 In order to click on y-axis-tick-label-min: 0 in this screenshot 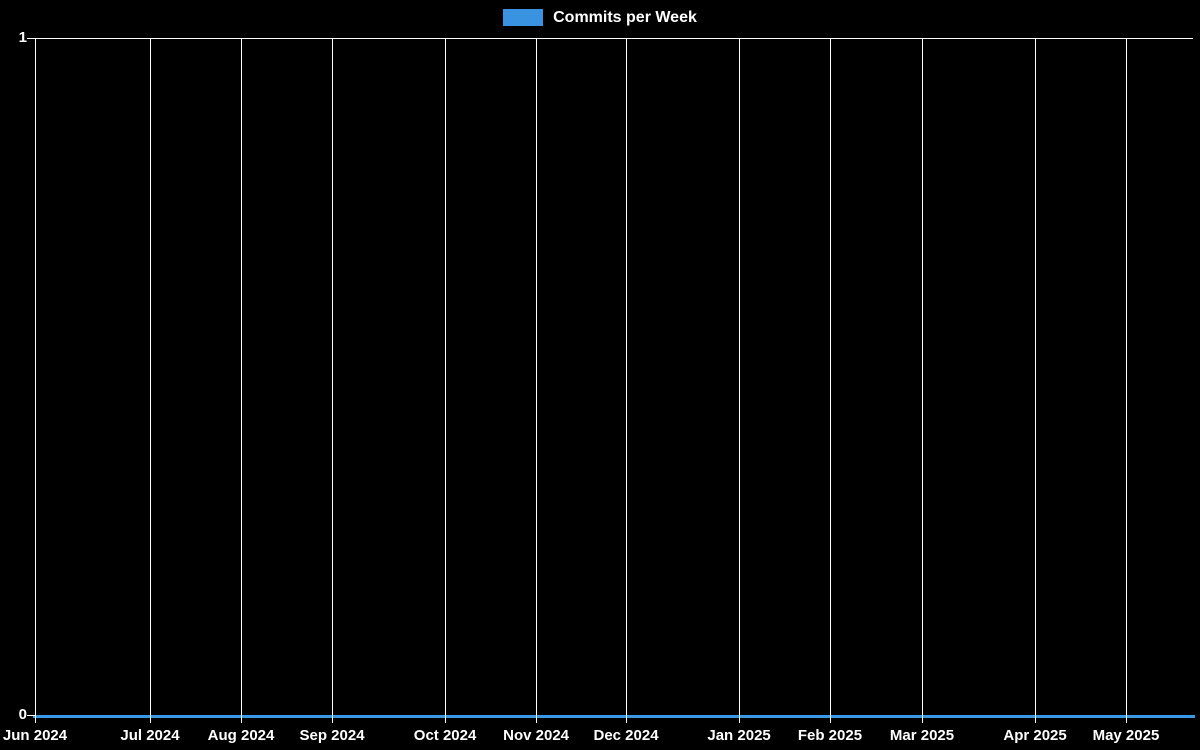, I will do `click(22, 714)`.